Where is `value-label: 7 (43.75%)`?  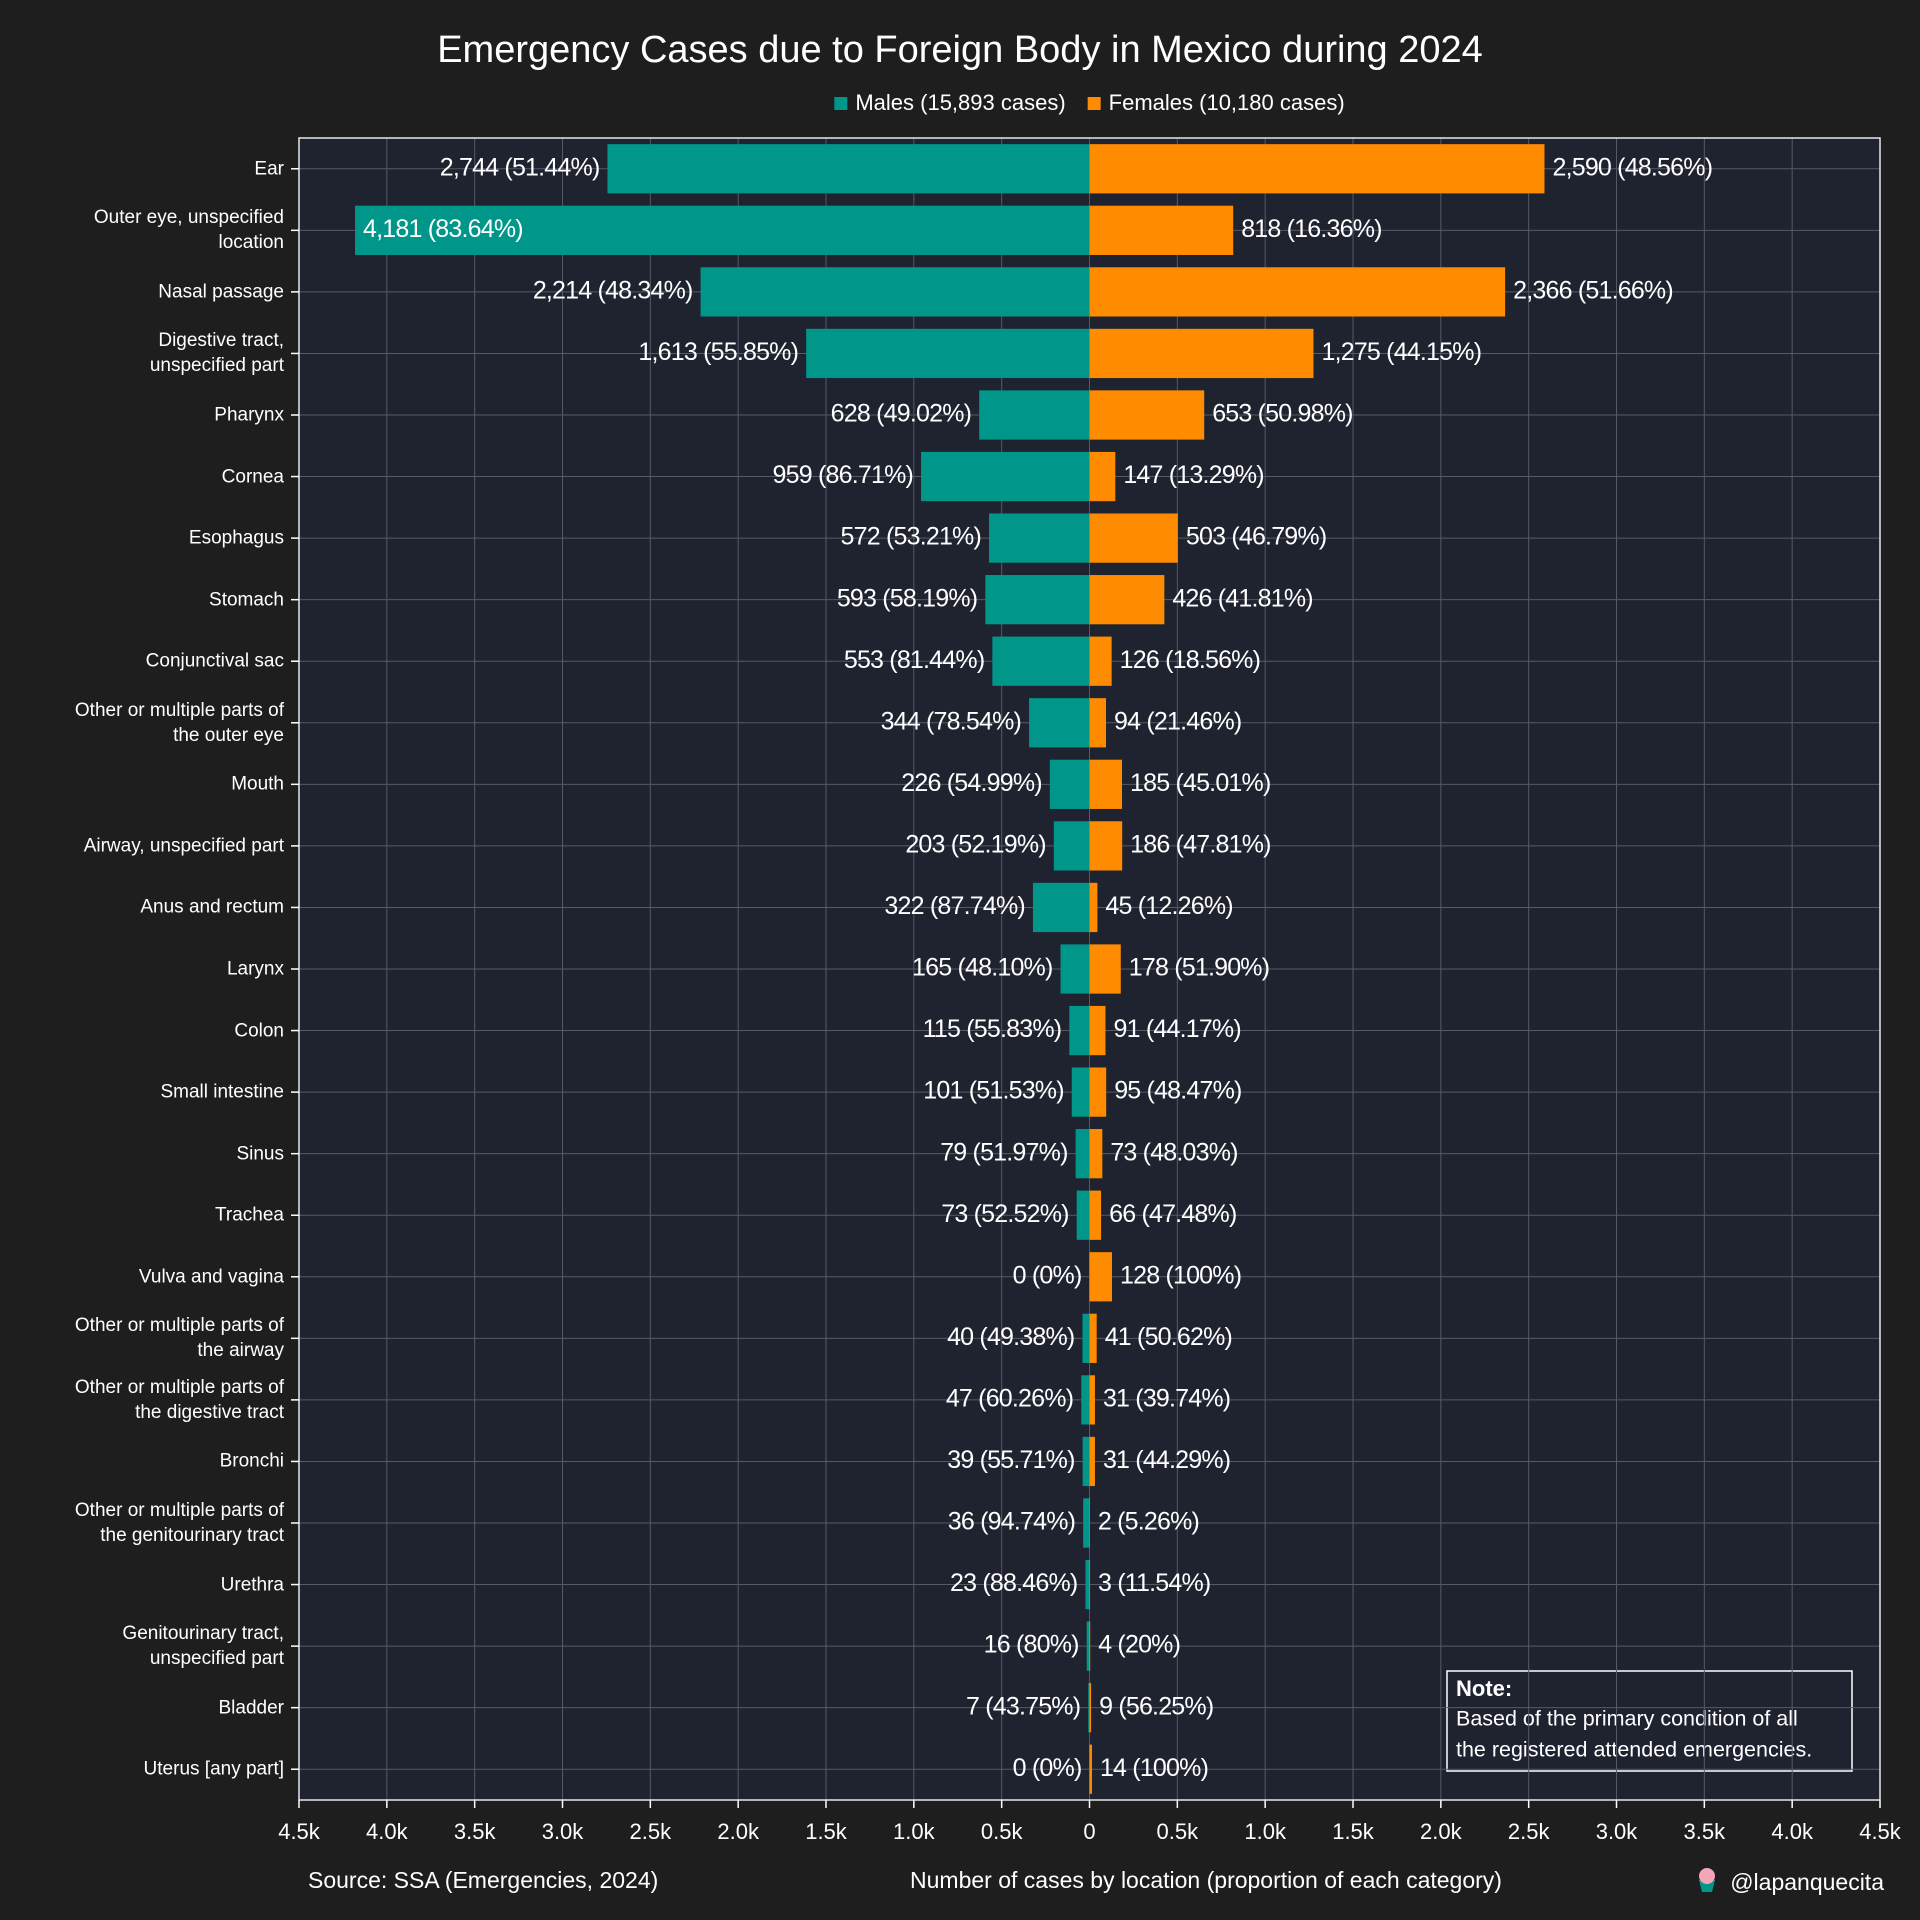 value-label: 7 (43.75%) is located at coordinates (1023, 1706).